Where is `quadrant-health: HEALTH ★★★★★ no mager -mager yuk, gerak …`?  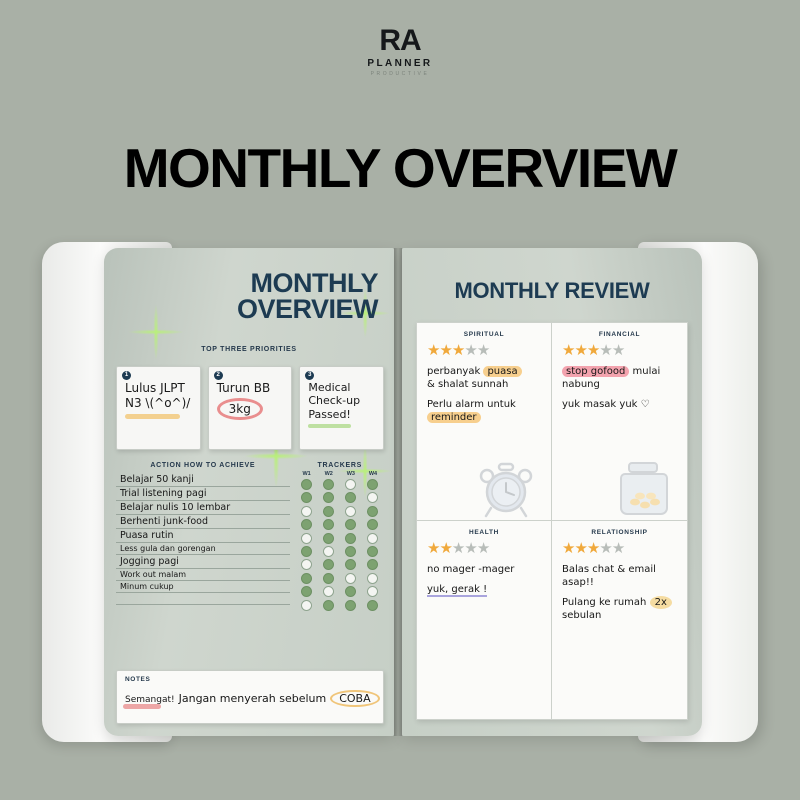
quadrant-health: HEALTH ★★★★★ no mager -mager yuk, gerak … is located at coordinates (484, 620).